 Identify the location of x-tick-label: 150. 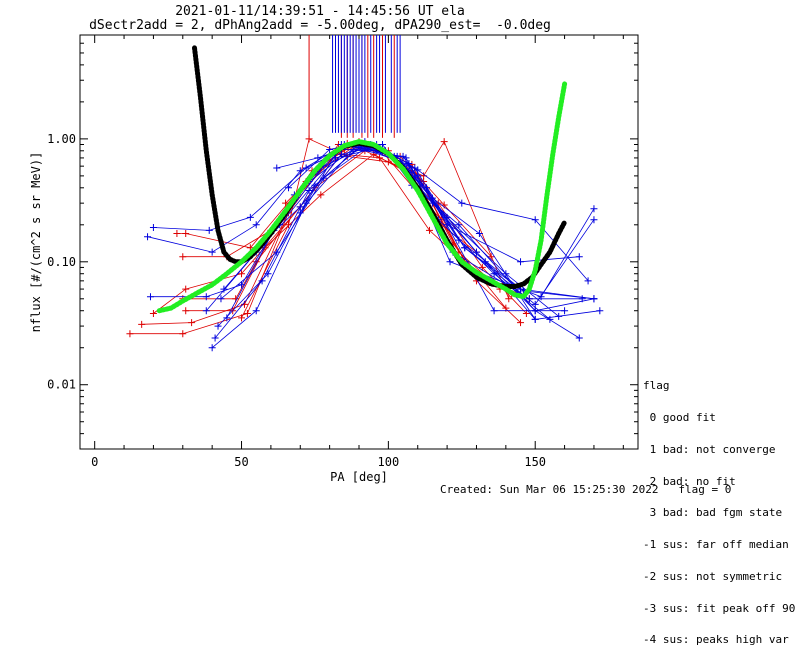
(535, 462).